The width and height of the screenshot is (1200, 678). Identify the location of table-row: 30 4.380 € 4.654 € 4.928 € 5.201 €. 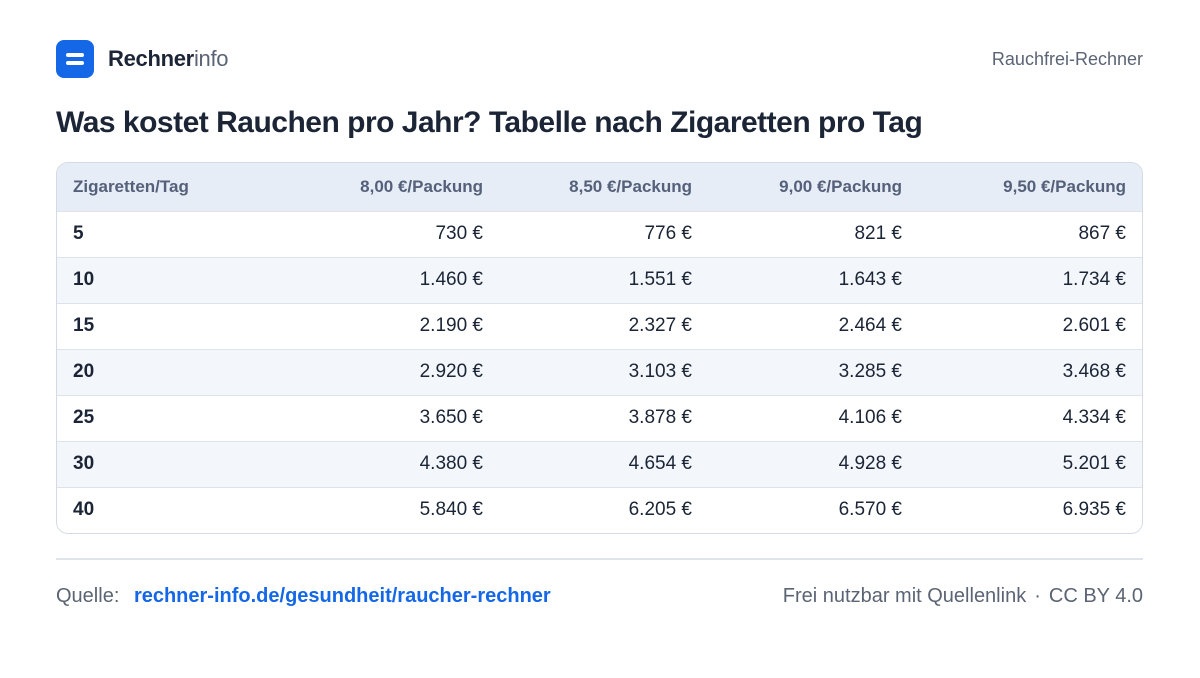
(599, 464).